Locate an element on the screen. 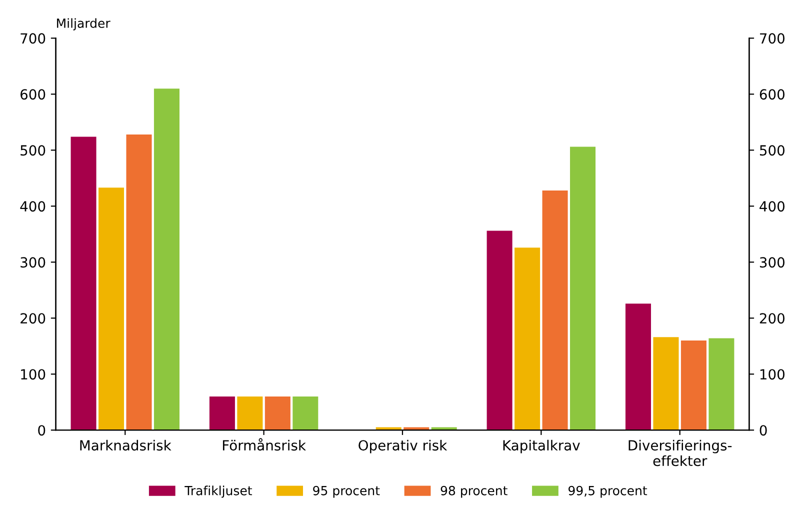 Image resolution: width=797 pixels, height=509 pixels. x-tick-label: Operativ risk is located at coordinates (403, 447).